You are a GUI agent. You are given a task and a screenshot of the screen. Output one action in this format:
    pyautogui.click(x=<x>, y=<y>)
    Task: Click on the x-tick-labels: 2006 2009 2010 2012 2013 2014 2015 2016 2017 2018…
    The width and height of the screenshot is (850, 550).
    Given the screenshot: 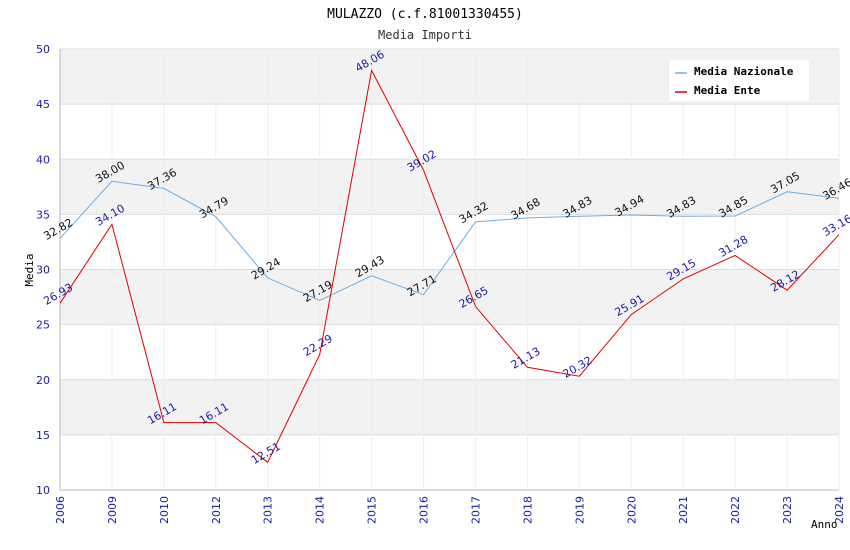 What is the action you would take?
    pyautogui.click(x=450, y=510)
    